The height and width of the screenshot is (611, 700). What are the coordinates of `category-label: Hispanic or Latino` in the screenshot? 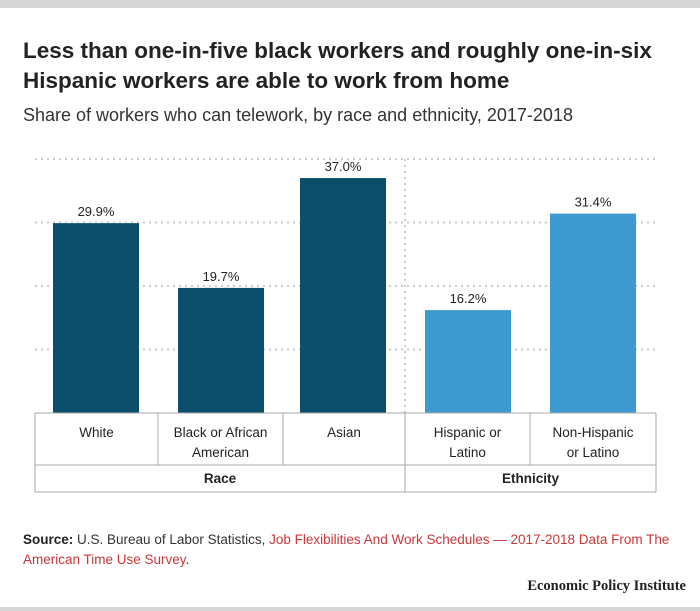 It's located at (468, 442).